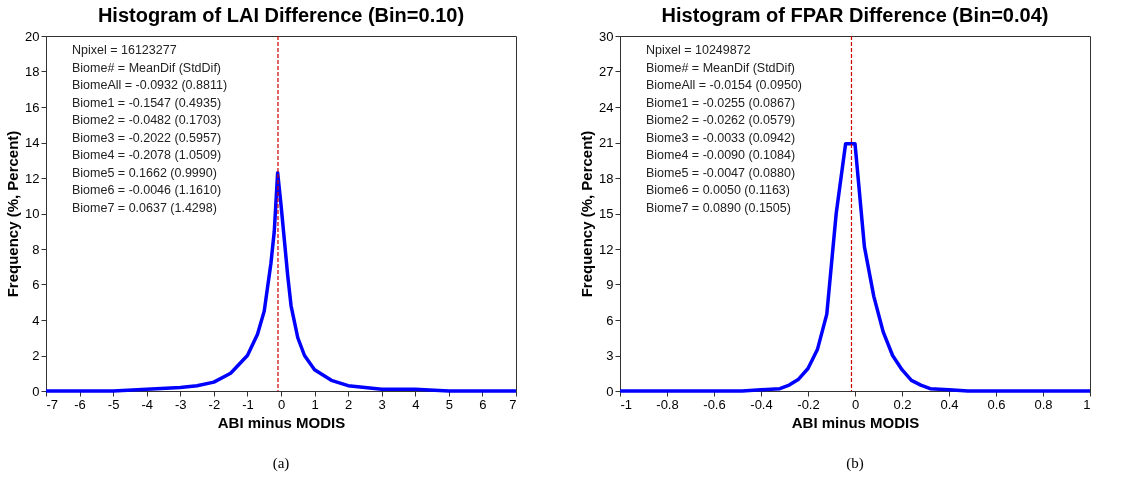  I want to click on y-tick-label: 20, so click(32, 36).